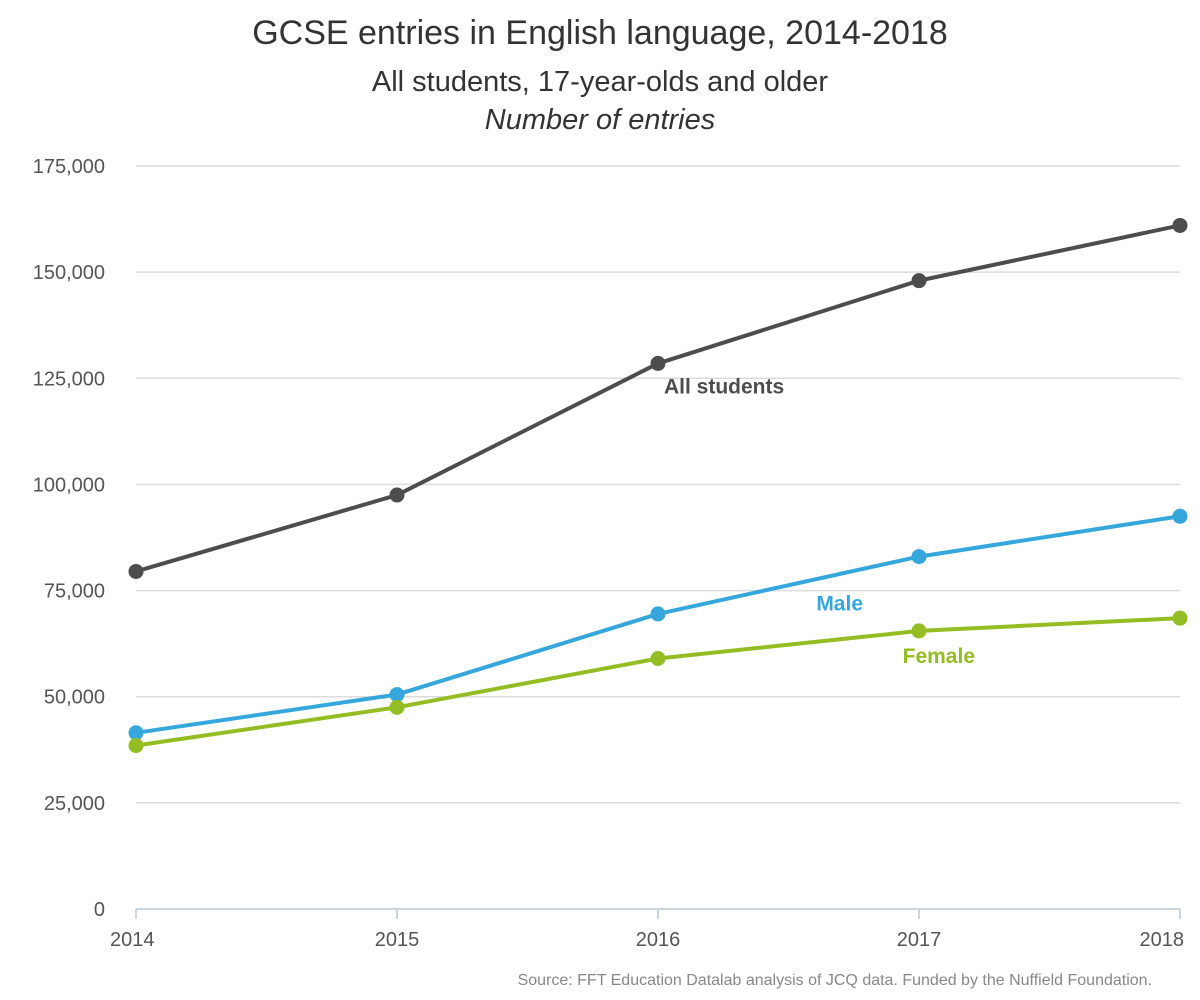  What do you see at coordinates (69, 273) in the screenshot?
I see `y-tick-label: 150,000` at bounding box center [69, 273].